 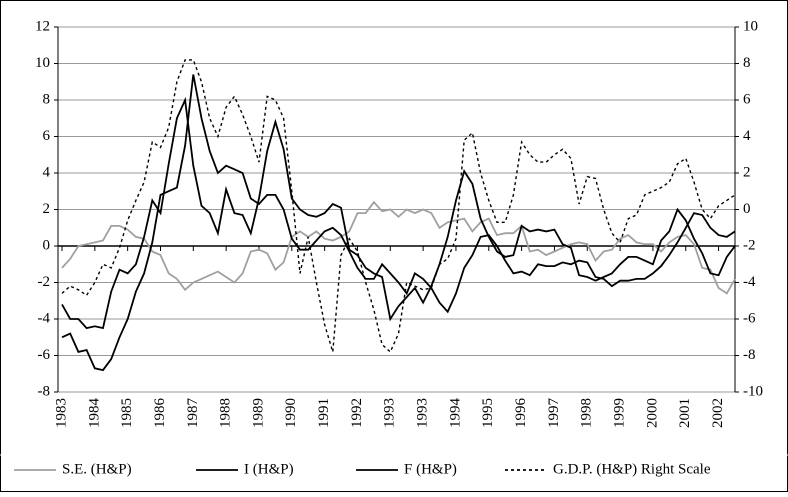 I want to click on y2-tick-label: 4, so click(x=747, y=136).